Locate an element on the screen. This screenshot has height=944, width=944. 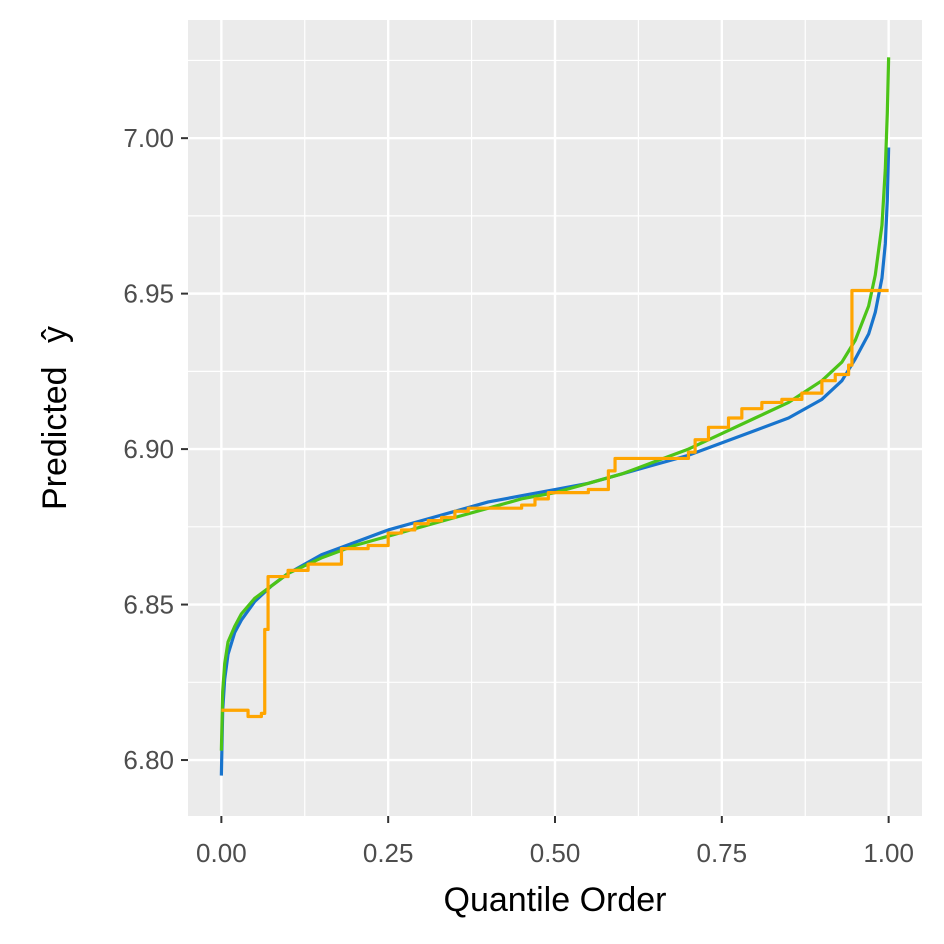
x-tick-label: 0.75 is located at coordinates (722, 853).